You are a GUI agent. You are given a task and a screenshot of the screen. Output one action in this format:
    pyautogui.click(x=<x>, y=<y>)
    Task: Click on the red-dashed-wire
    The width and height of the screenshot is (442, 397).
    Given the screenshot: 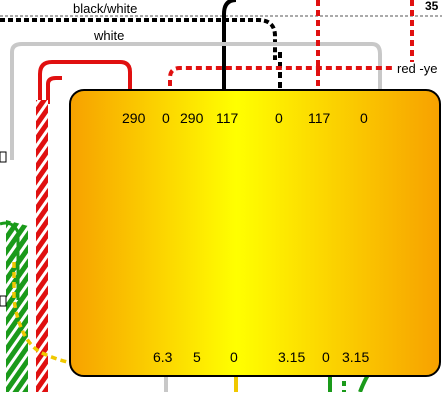 What is the action you would take?
    pyautogui.click(x=281, y=81)
    